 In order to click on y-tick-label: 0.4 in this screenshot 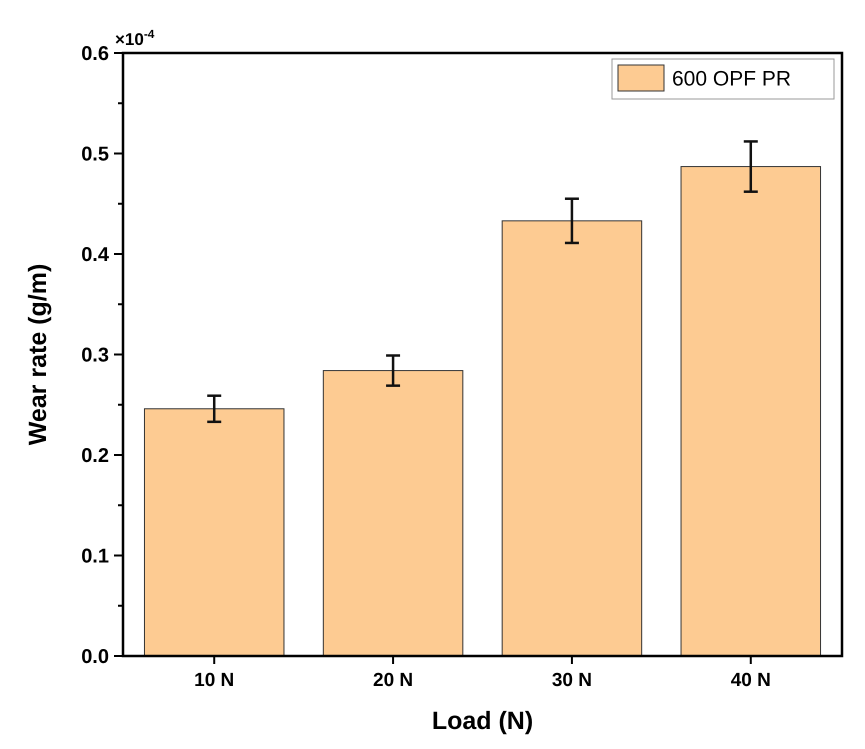, I will do `click(95, 255)`.